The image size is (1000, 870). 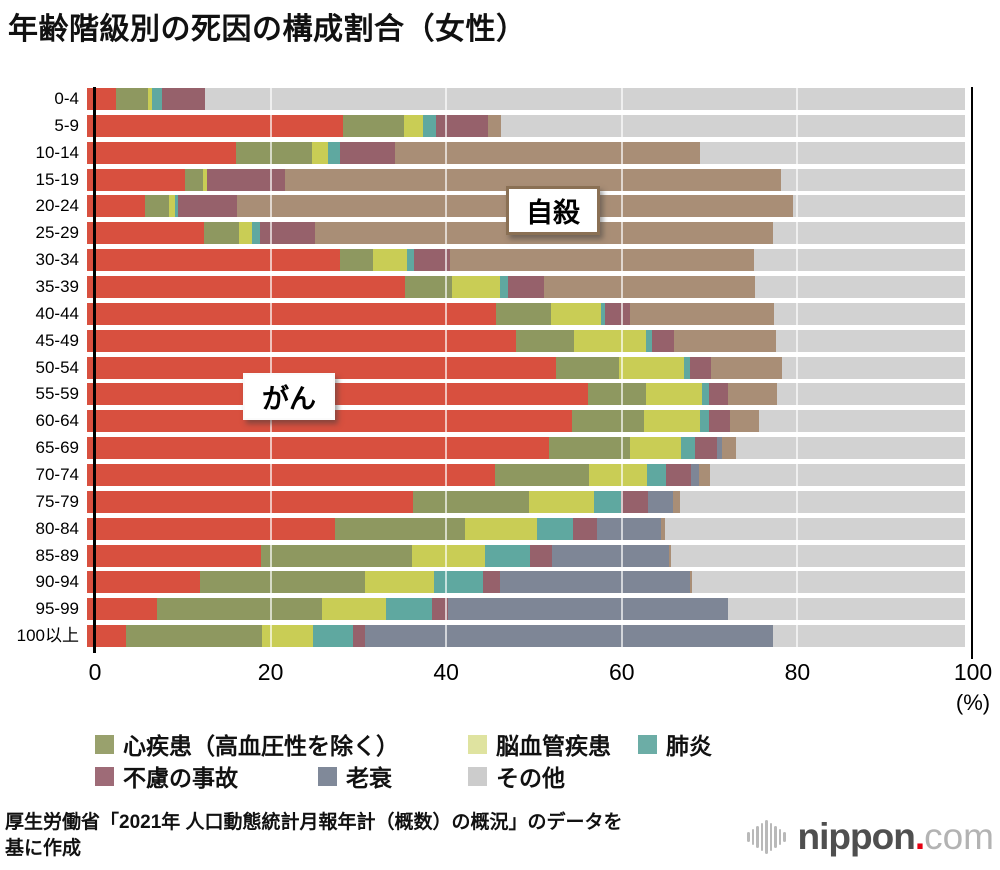 I want to click on y-axis-label: 20-24, so click(x=57, y=206).